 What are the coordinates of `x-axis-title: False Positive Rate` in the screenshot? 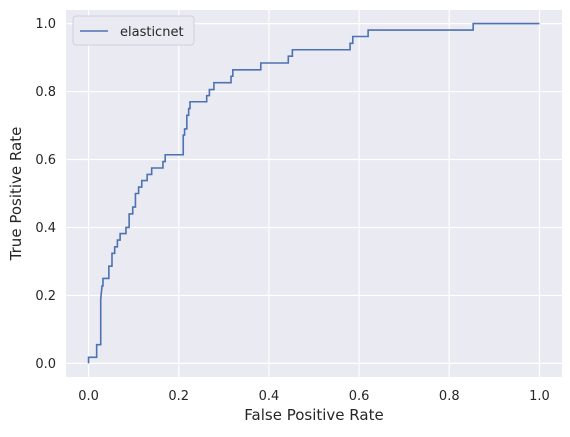 It's located at (313, 415).